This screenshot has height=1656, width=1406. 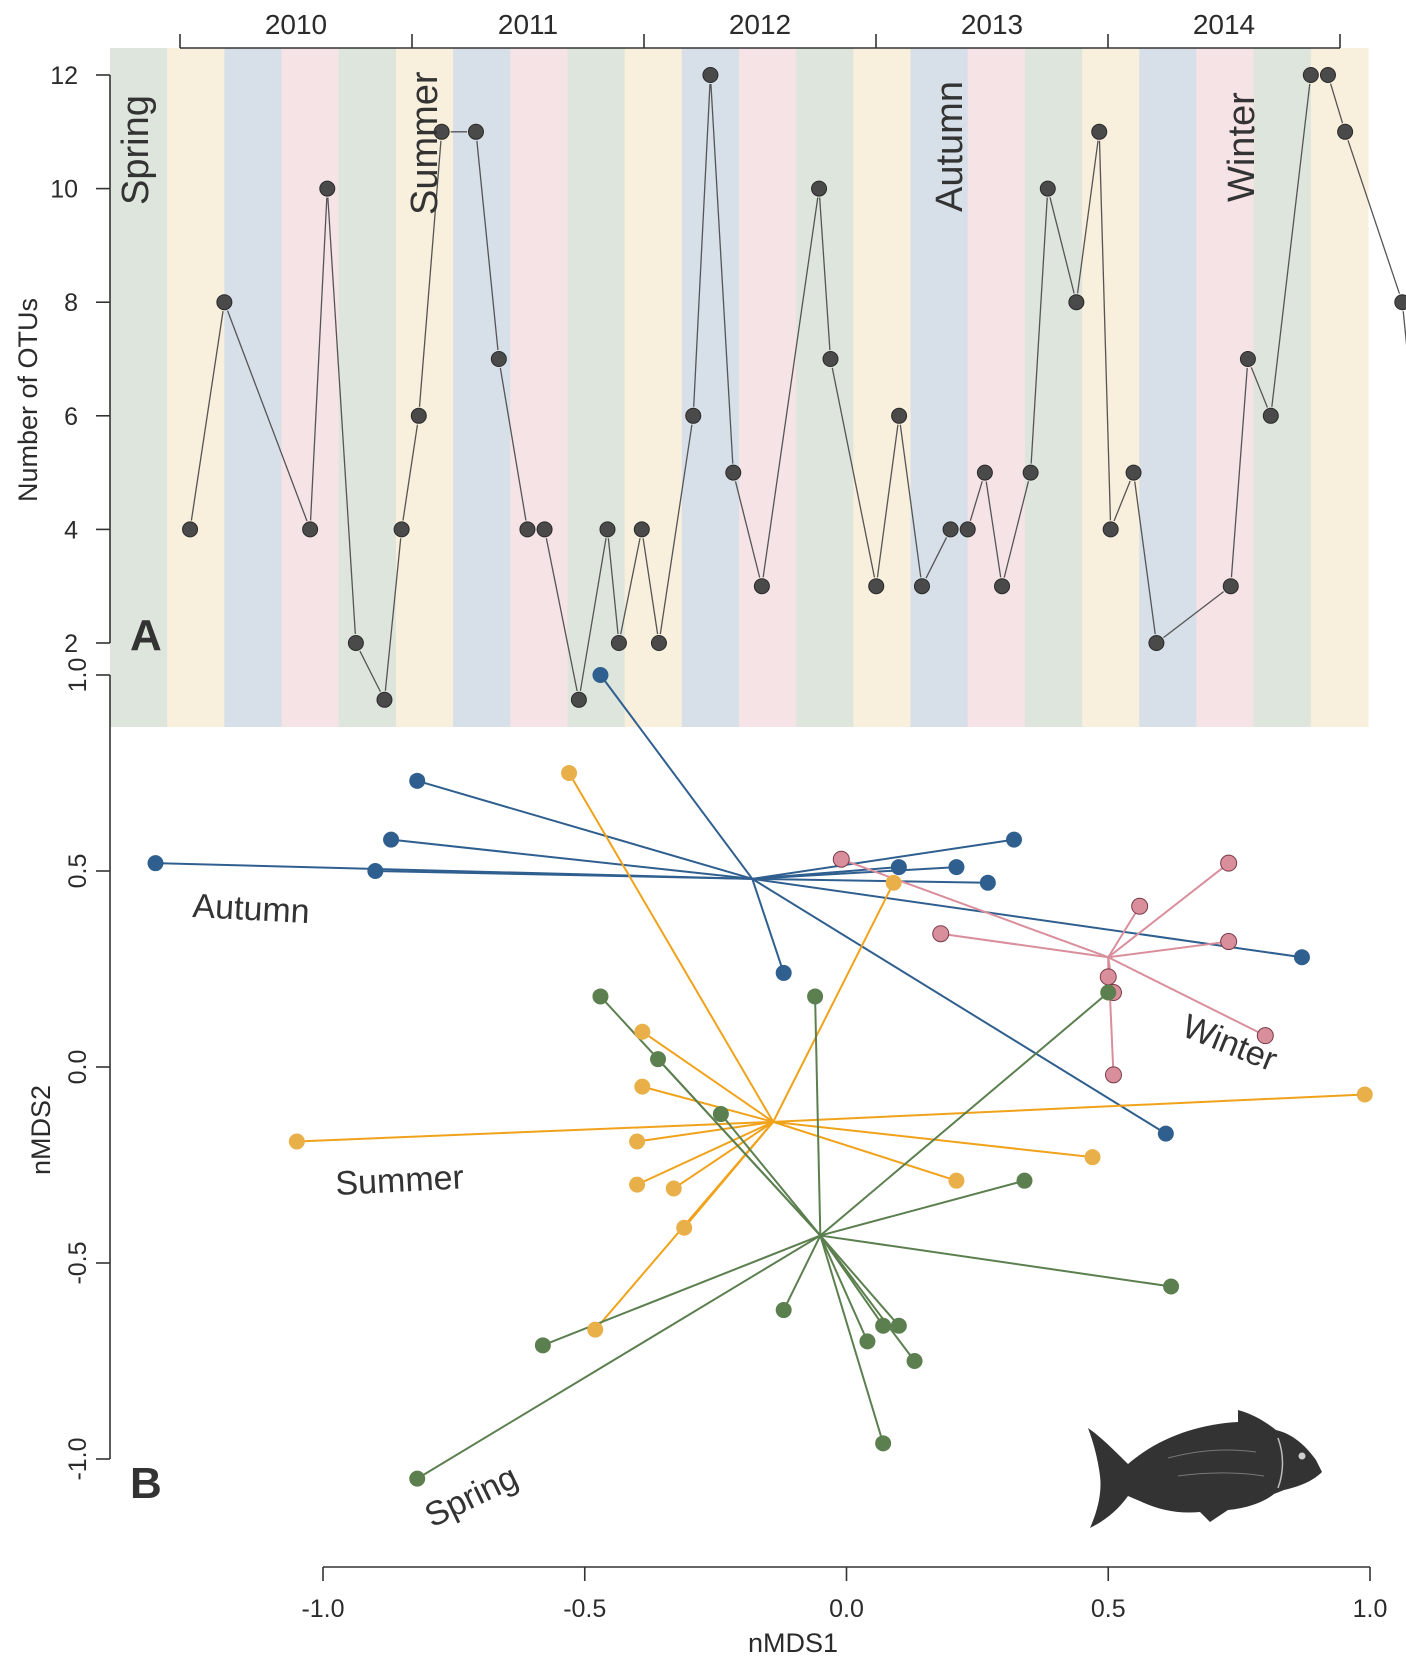 What do you see at coordinates (251, 909) in the screenshot?
I see `group-label-autumn: Autumn` at bounding box center [251, 909].